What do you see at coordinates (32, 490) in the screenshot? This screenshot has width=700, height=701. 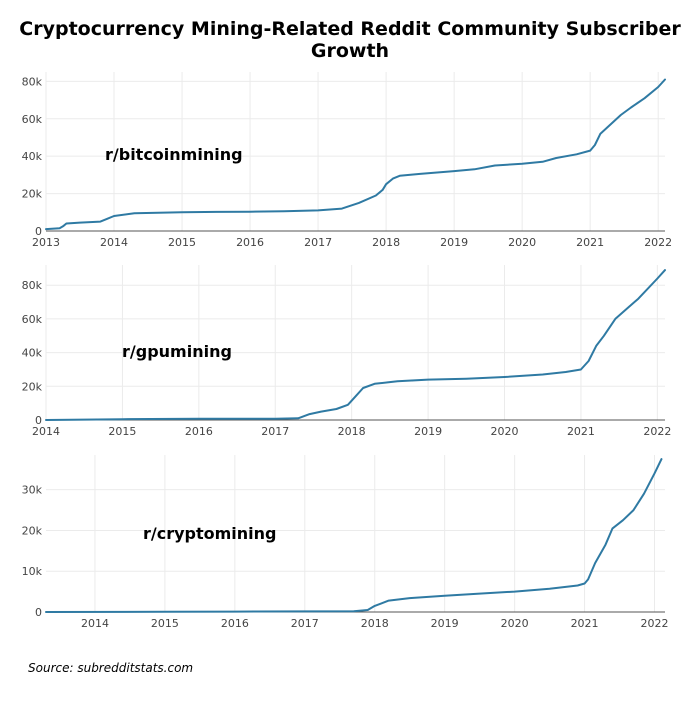 I see `y-tick-label: 30k` at bounding box center [32, 490].